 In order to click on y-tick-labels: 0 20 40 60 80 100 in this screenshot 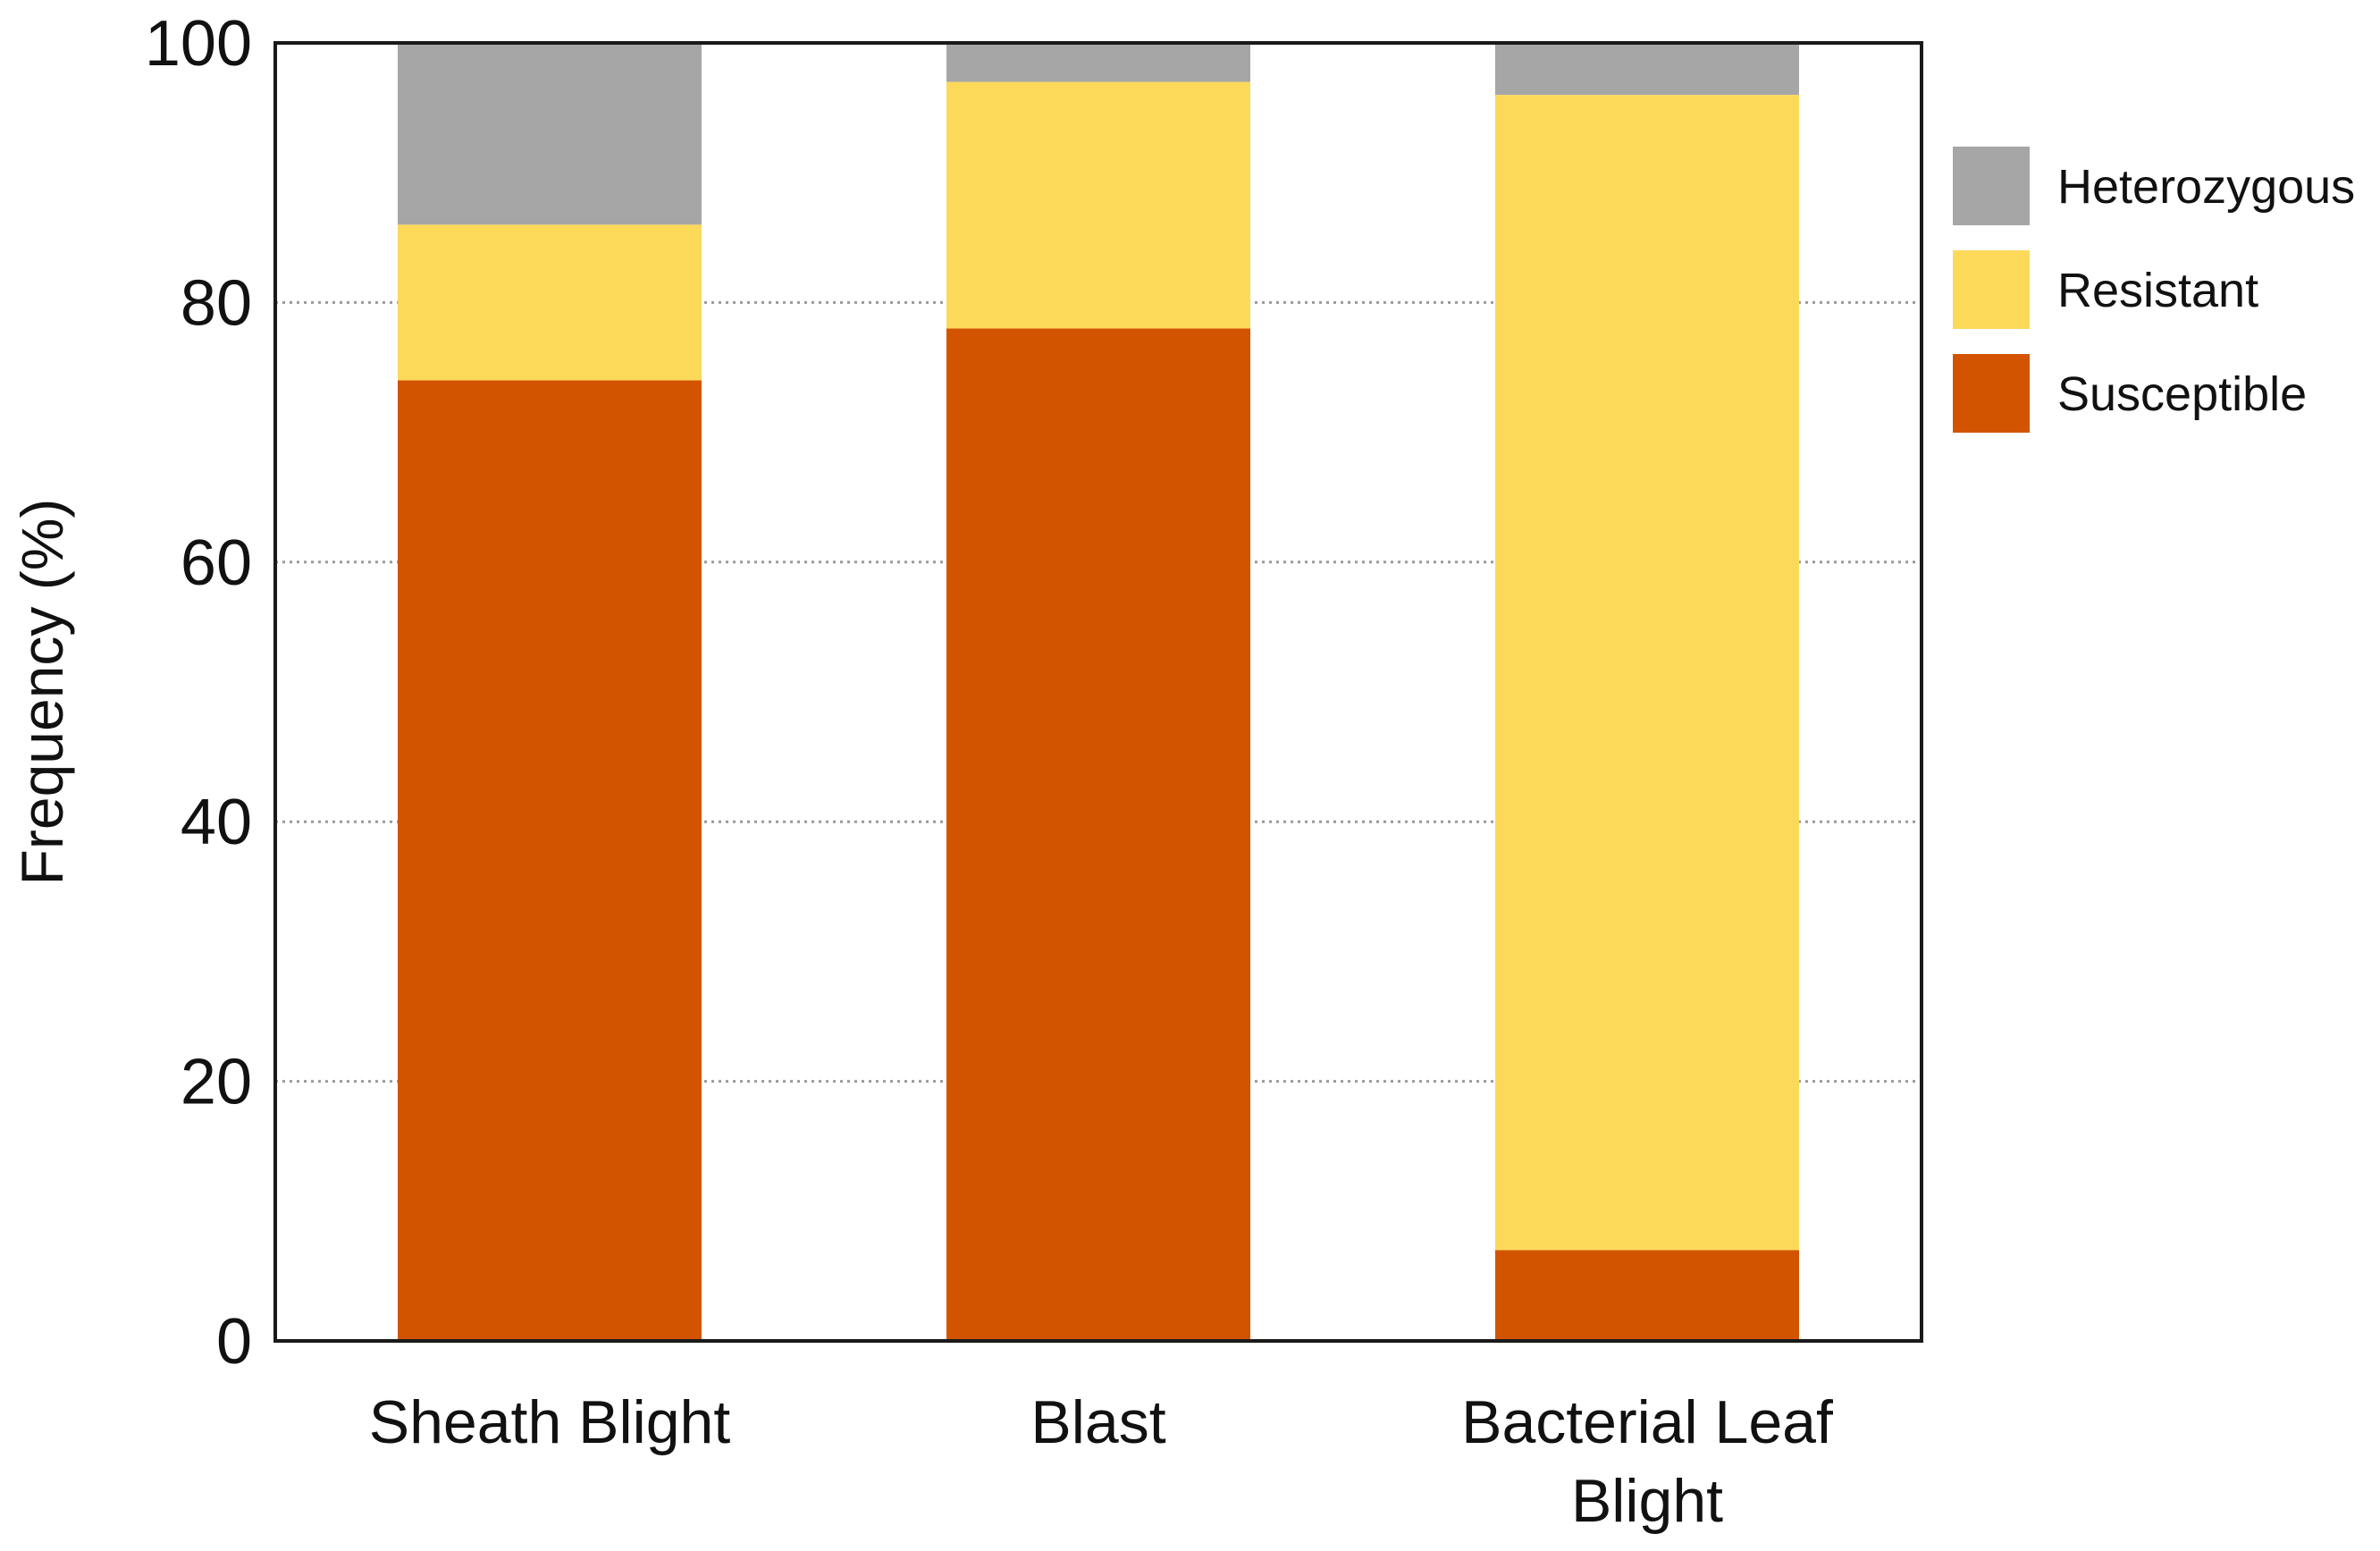, I will do `click(198, 693)`.